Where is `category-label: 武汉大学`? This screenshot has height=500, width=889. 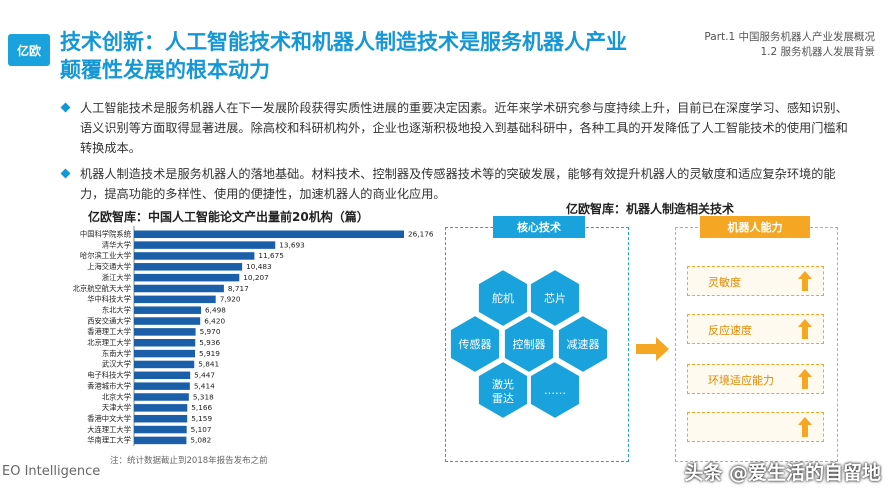 category-label: 武汉大学 is located at coordinates (116, 364).